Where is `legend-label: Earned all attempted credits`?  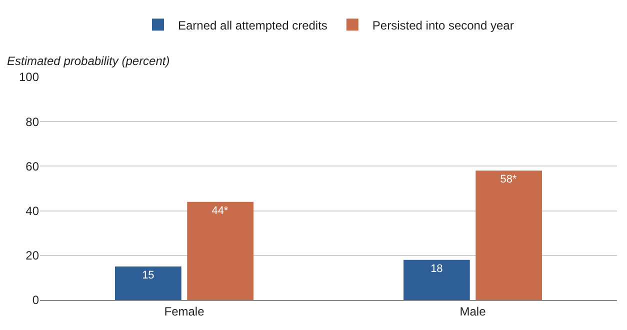
legend-label: Earned all attempted credits is located at coordinates (253, 25).